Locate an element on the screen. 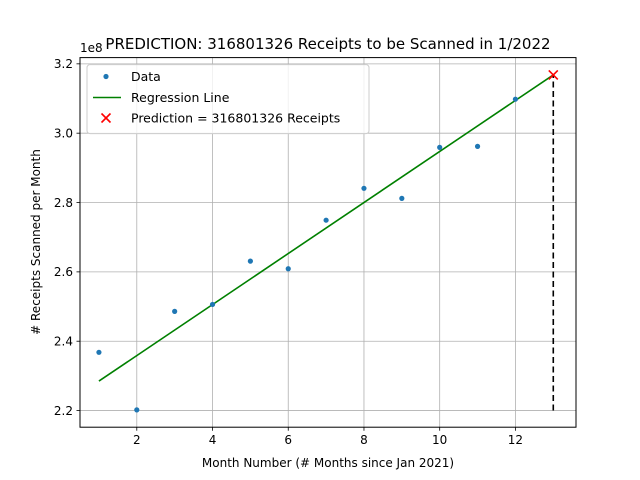 Image resolution: width=640 pixels, height=480 pixels. x-tick-label: 10 is located at coordinates (439, 440).